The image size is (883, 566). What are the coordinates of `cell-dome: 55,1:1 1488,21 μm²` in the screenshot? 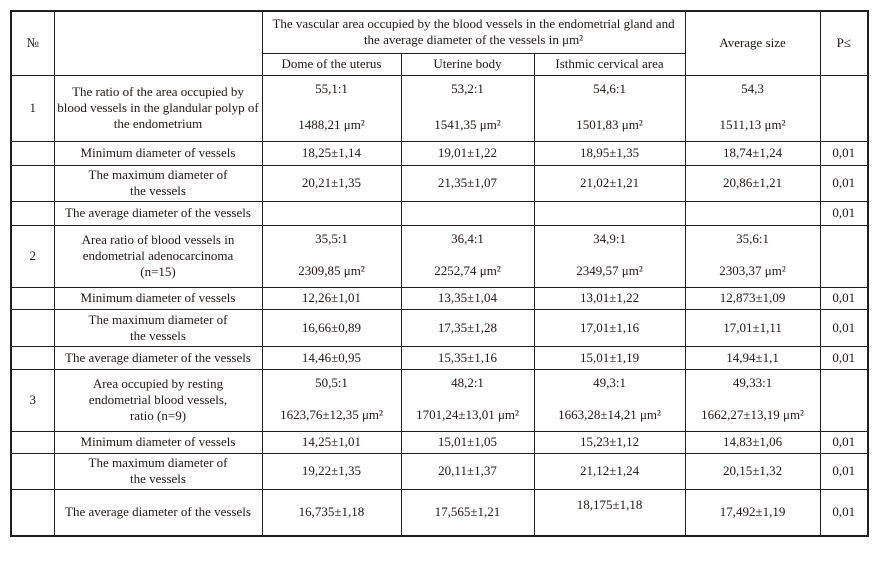 It's located at (331, 108).